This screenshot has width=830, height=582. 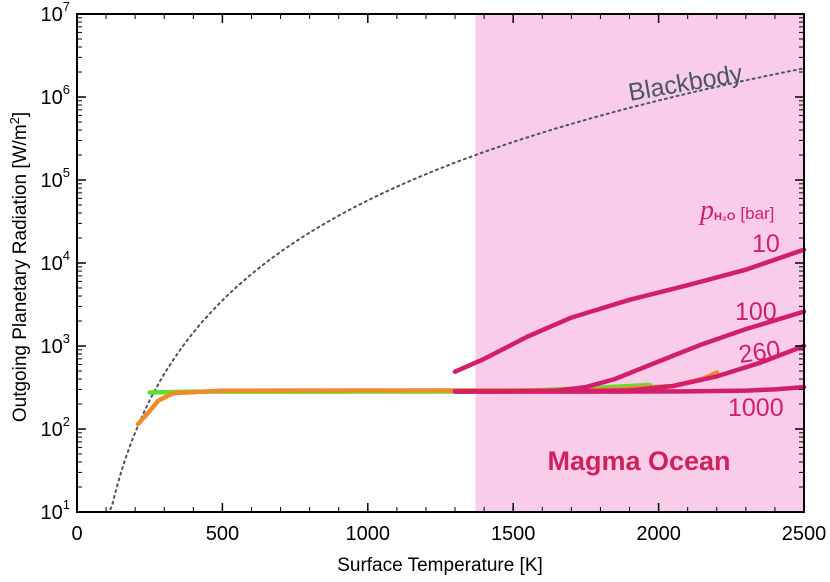 What do you see at coordinates (55, 178) in the screenshot?
I see `y-tick-label: 10⁵` at bounding box center [55, 178].